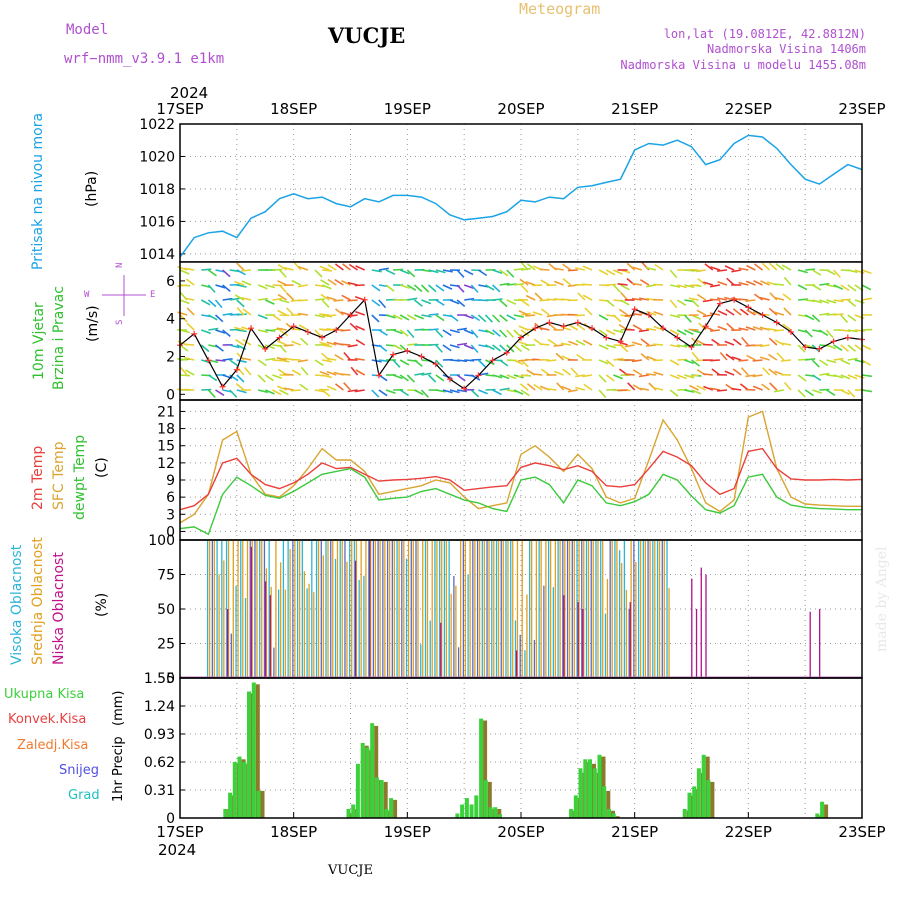 The height and width of the screenshot is (900, 900). Describe the element at coordinates (177, 850) in the screenshot. I see `year-bottom: 2024` at that location.